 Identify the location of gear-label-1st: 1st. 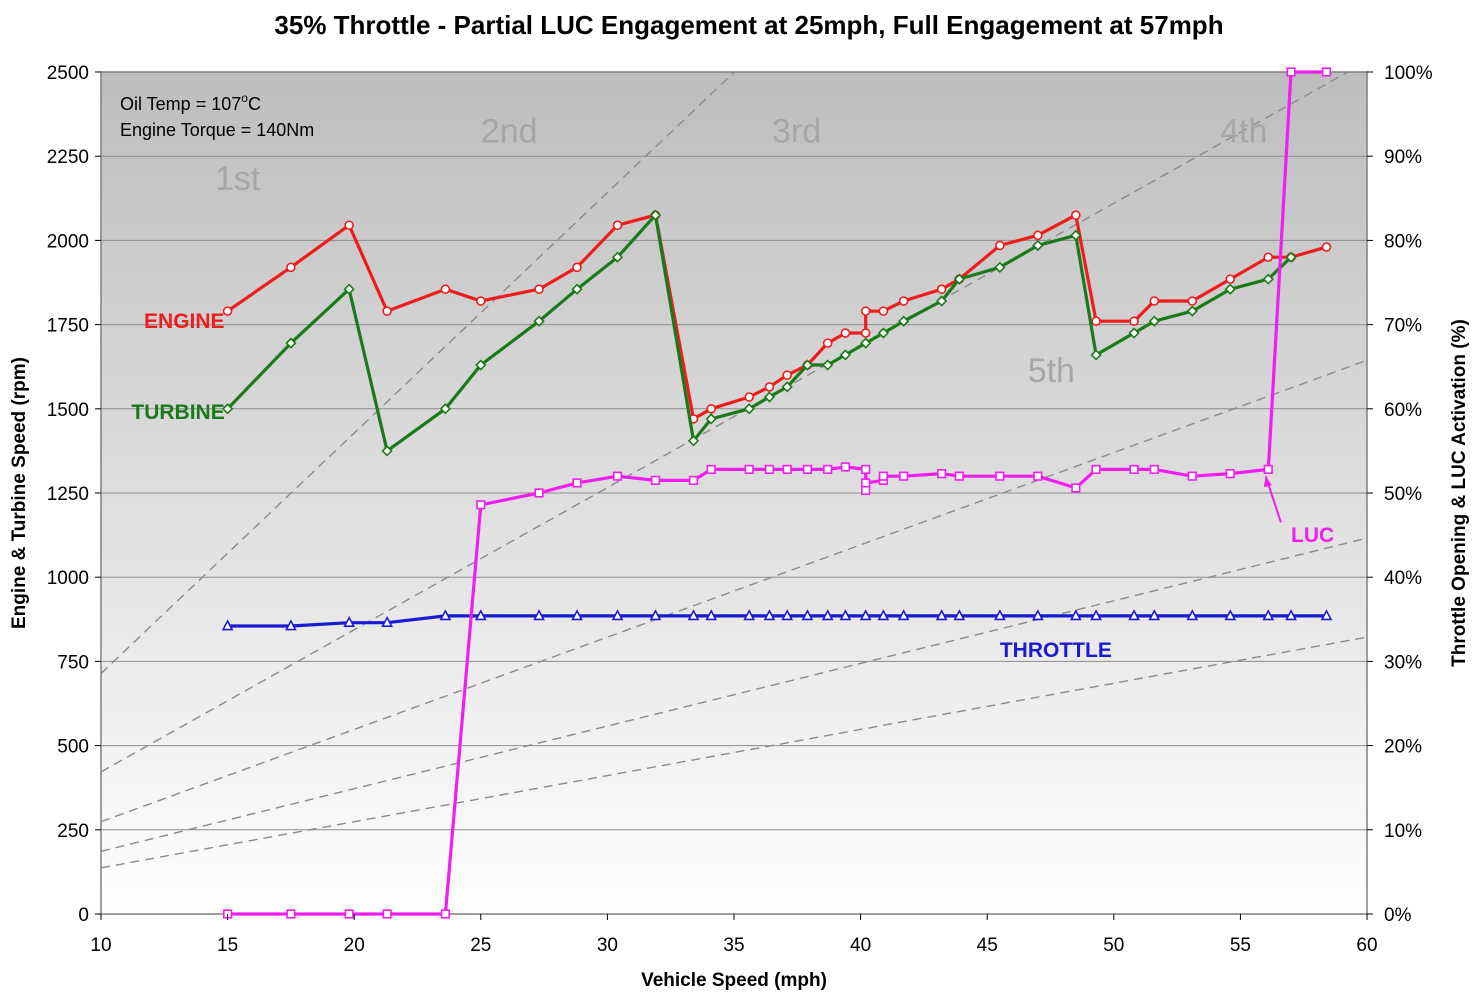
(238, 179).